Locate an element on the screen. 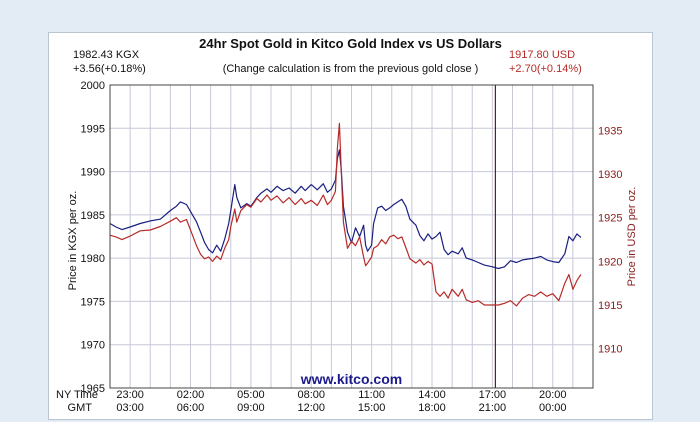 This screenshot has width=700, height=422. left-header-change: +3.56(+0.18%) is located at coordinates (109, 69).